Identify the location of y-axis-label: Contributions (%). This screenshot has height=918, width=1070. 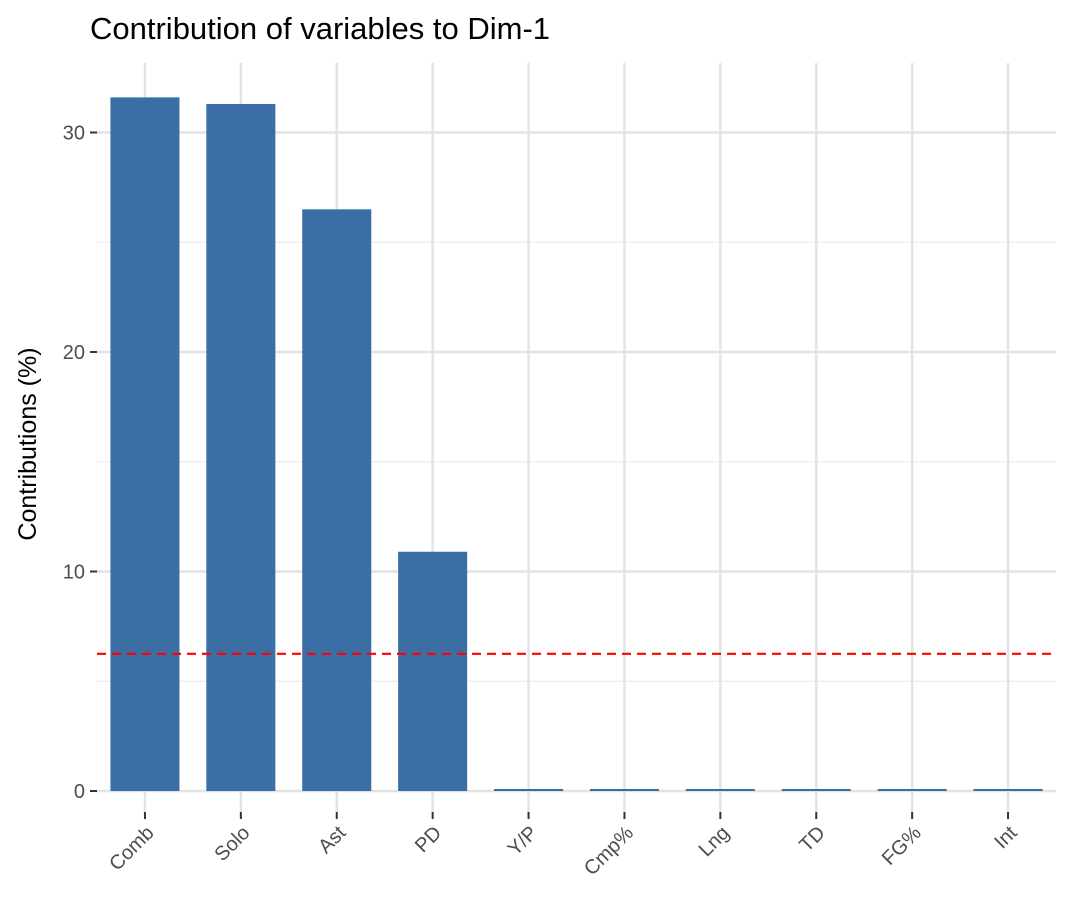
(28, 443).